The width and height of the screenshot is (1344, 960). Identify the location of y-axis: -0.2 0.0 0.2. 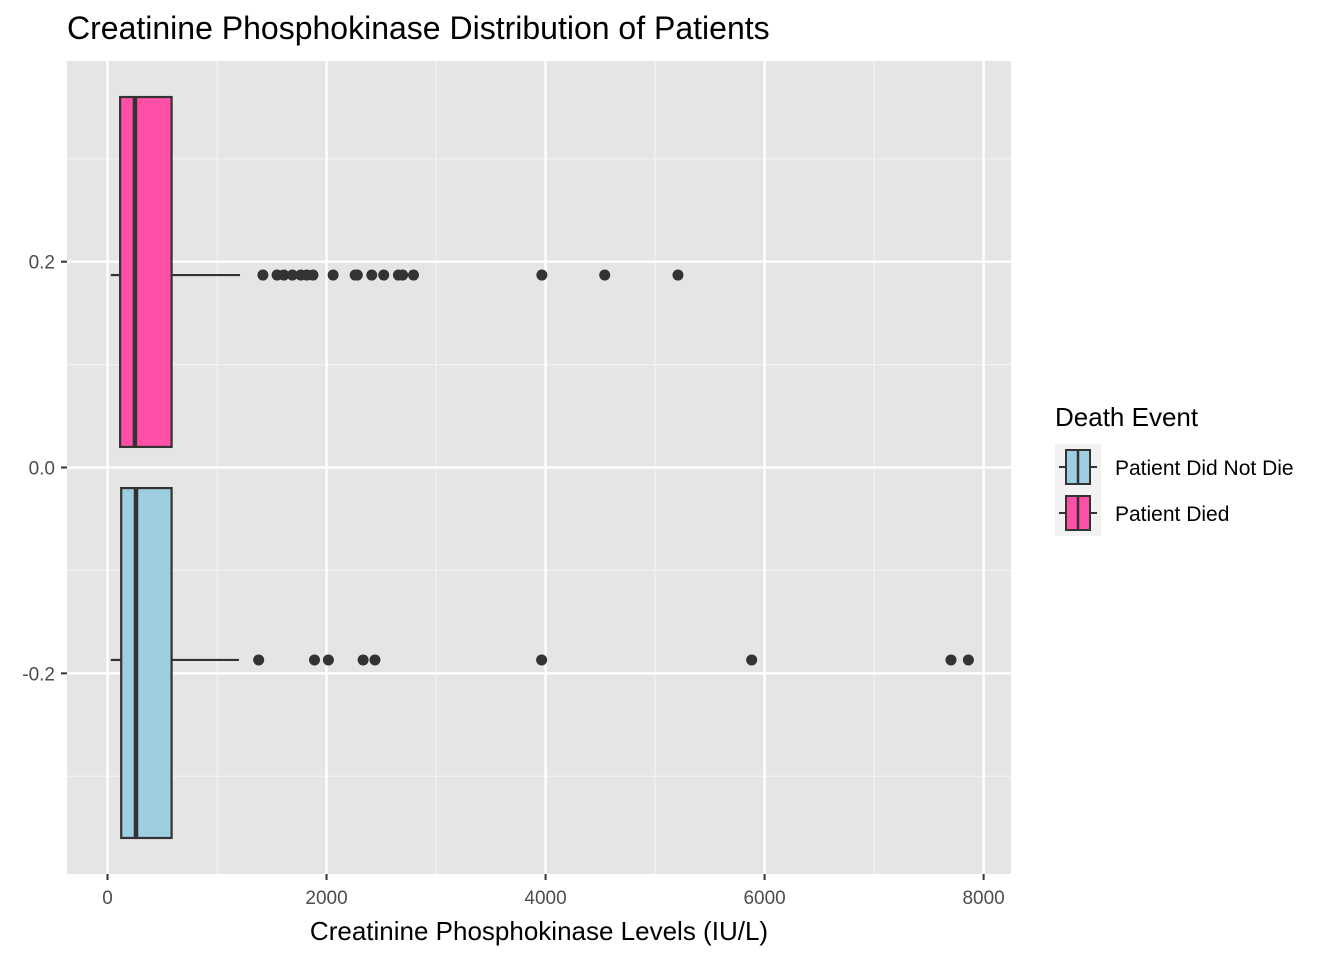
(44, 469).